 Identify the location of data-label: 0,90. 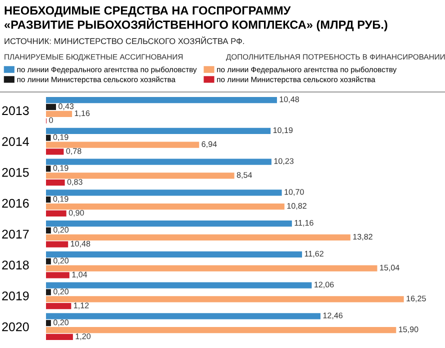
(76, 213).